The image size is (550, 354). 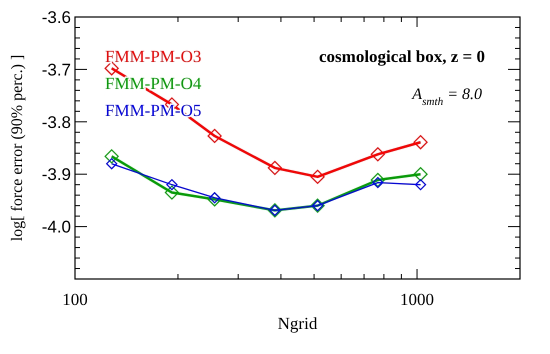 What do you see at coordinates (56, 174) in the screenshot?
I see `y-tick-label: -3.9` at bounding box center [56, 174].